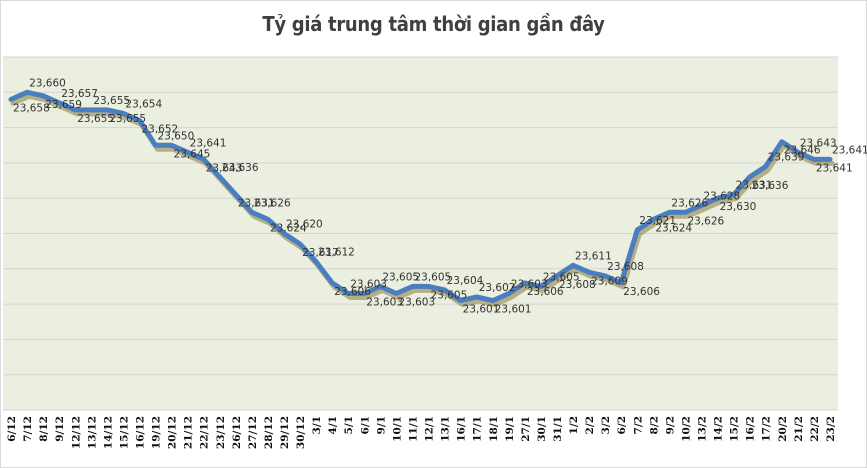 The image size is (867, 468). Describe the element at coordinates (799, 429) in the screenshot. I see `x-axis-label: 21/2` at that location.